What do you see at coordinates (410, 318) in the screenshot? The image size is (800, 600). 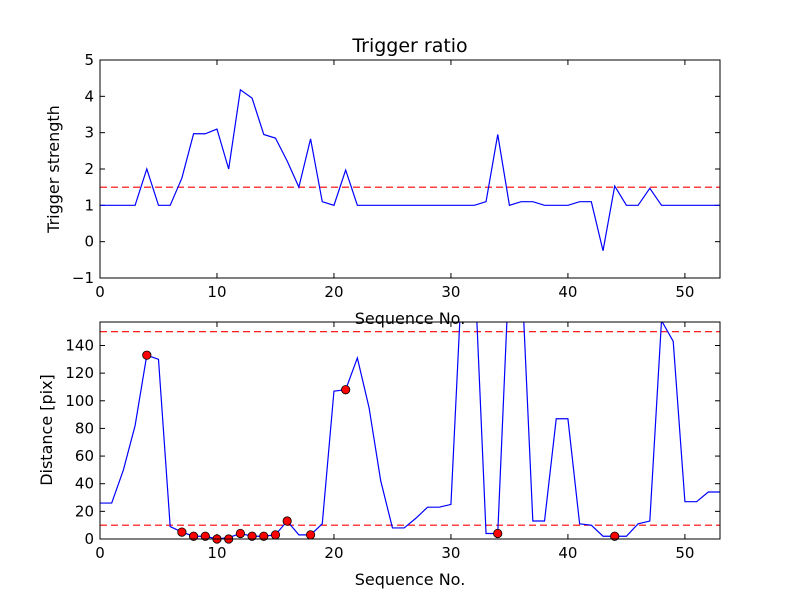 I see `top-x-axis-label: Sequence No.` at bounding box center [410, 318].